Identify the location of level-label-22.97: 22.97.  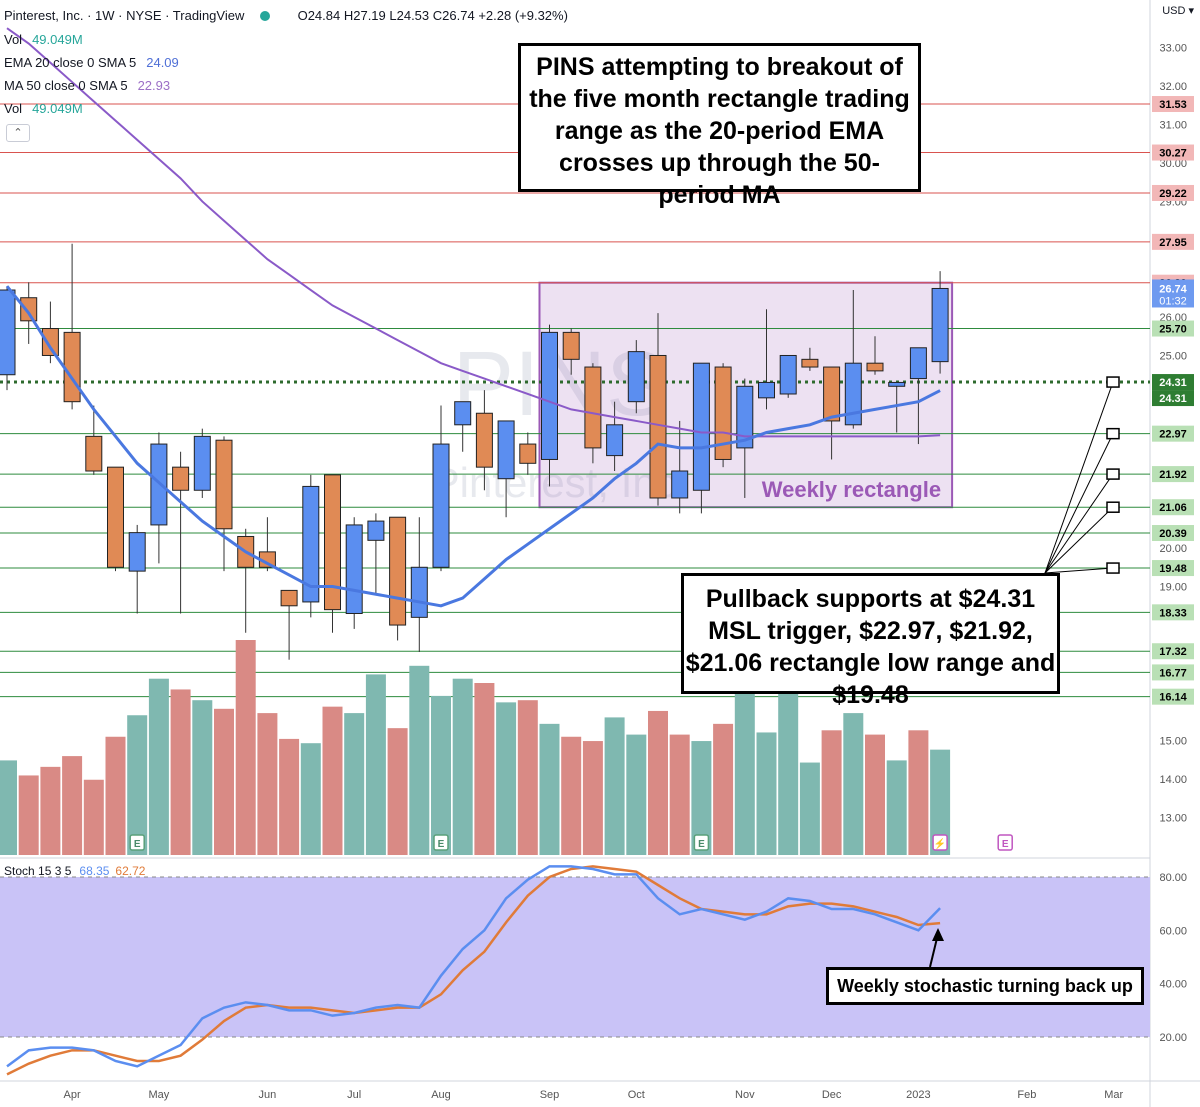
(1173, 435).